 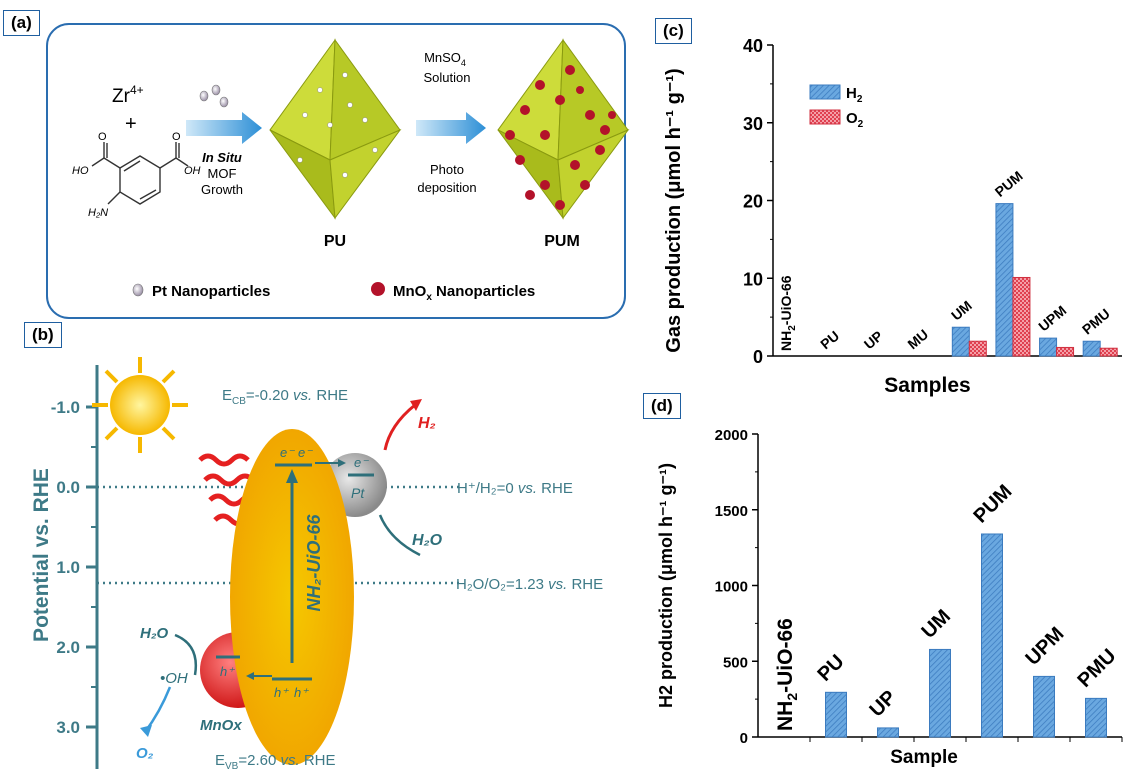 I want to click on electron-3: e⁻, so click(x=361, y=462).